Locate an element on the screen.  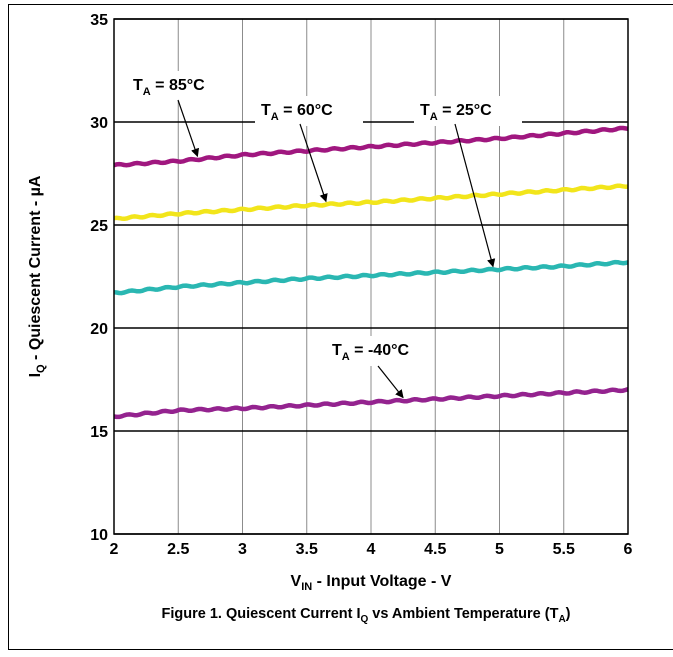
annotation-label-rest: = -40°C is located at coordinates (380, 350).